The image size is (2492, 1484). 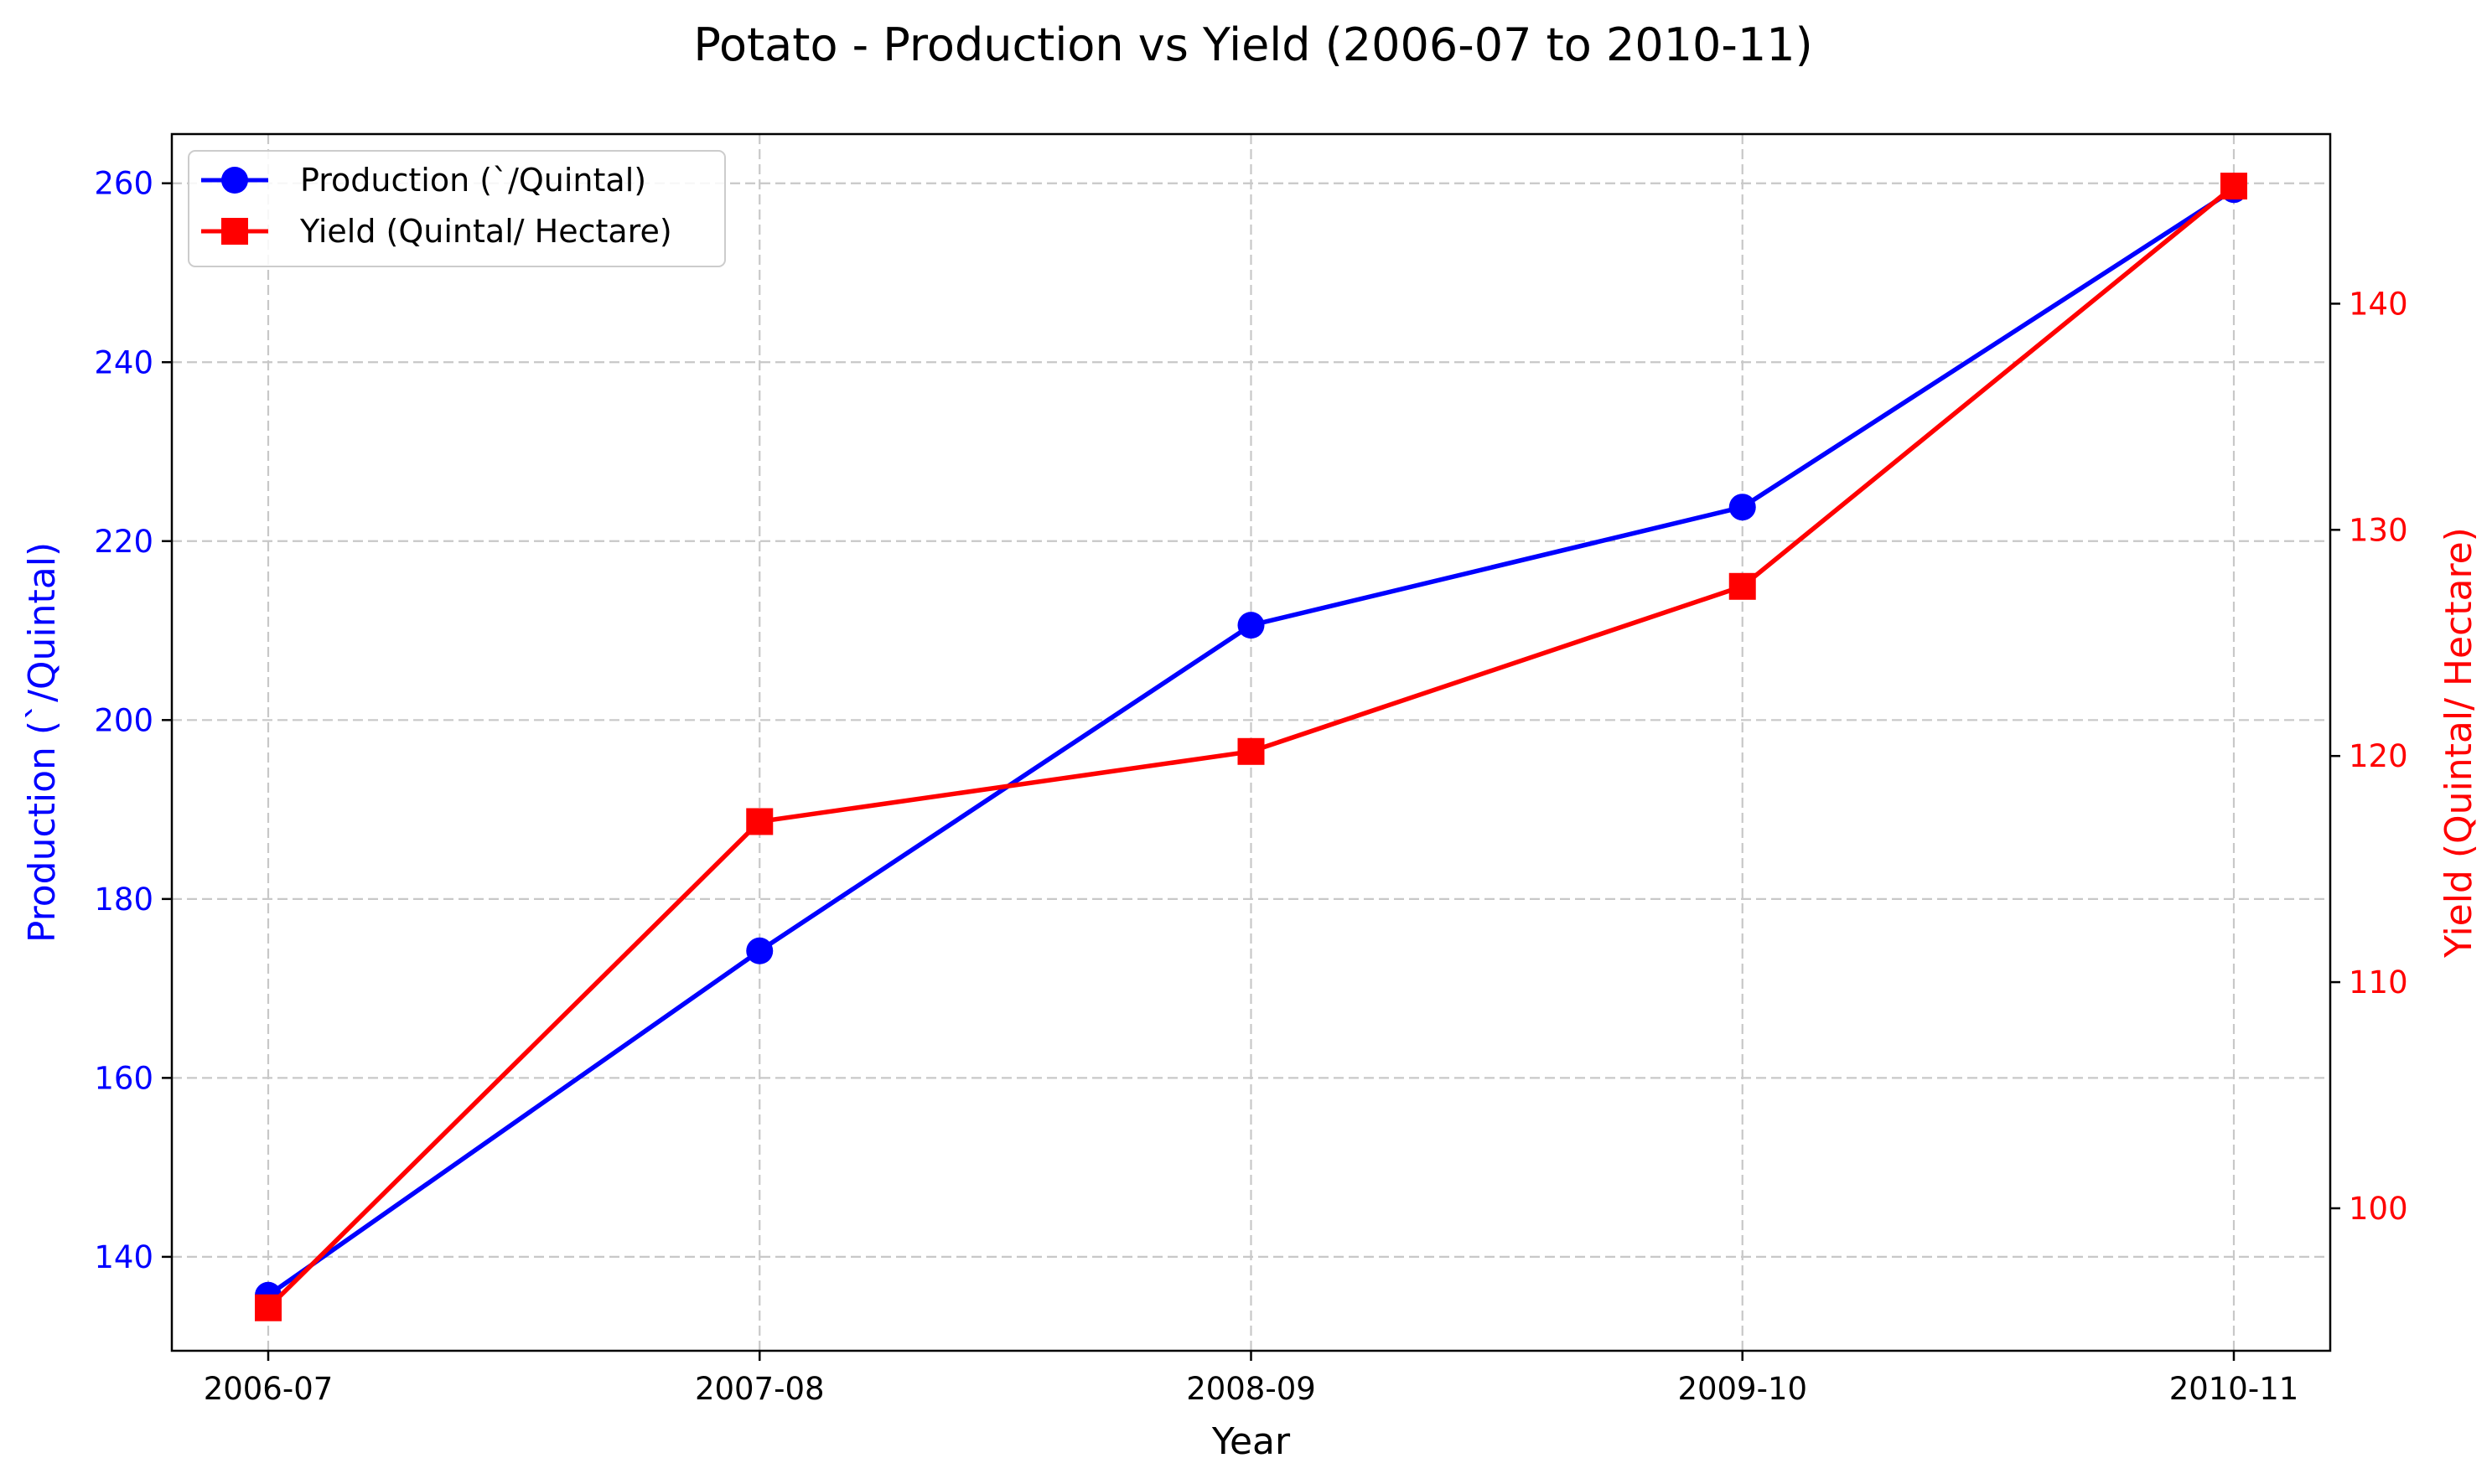 What do you see at coordinates (123, 720) in the screenshot?
I see `y-left-tick-label-200: 200` at bounding box center [123, 720].